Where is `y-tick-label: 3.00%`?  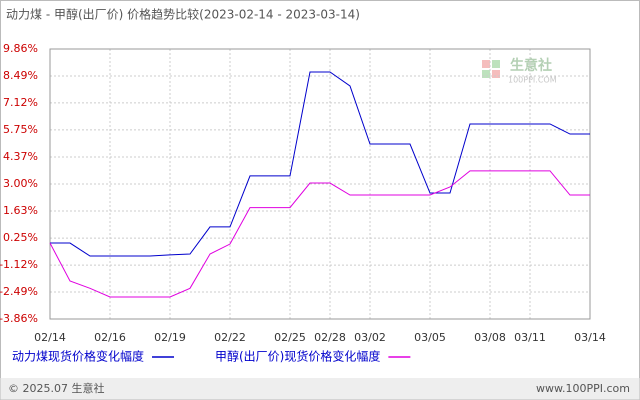 y-tick-label: 3.00% is located at coordinates (20, 183).